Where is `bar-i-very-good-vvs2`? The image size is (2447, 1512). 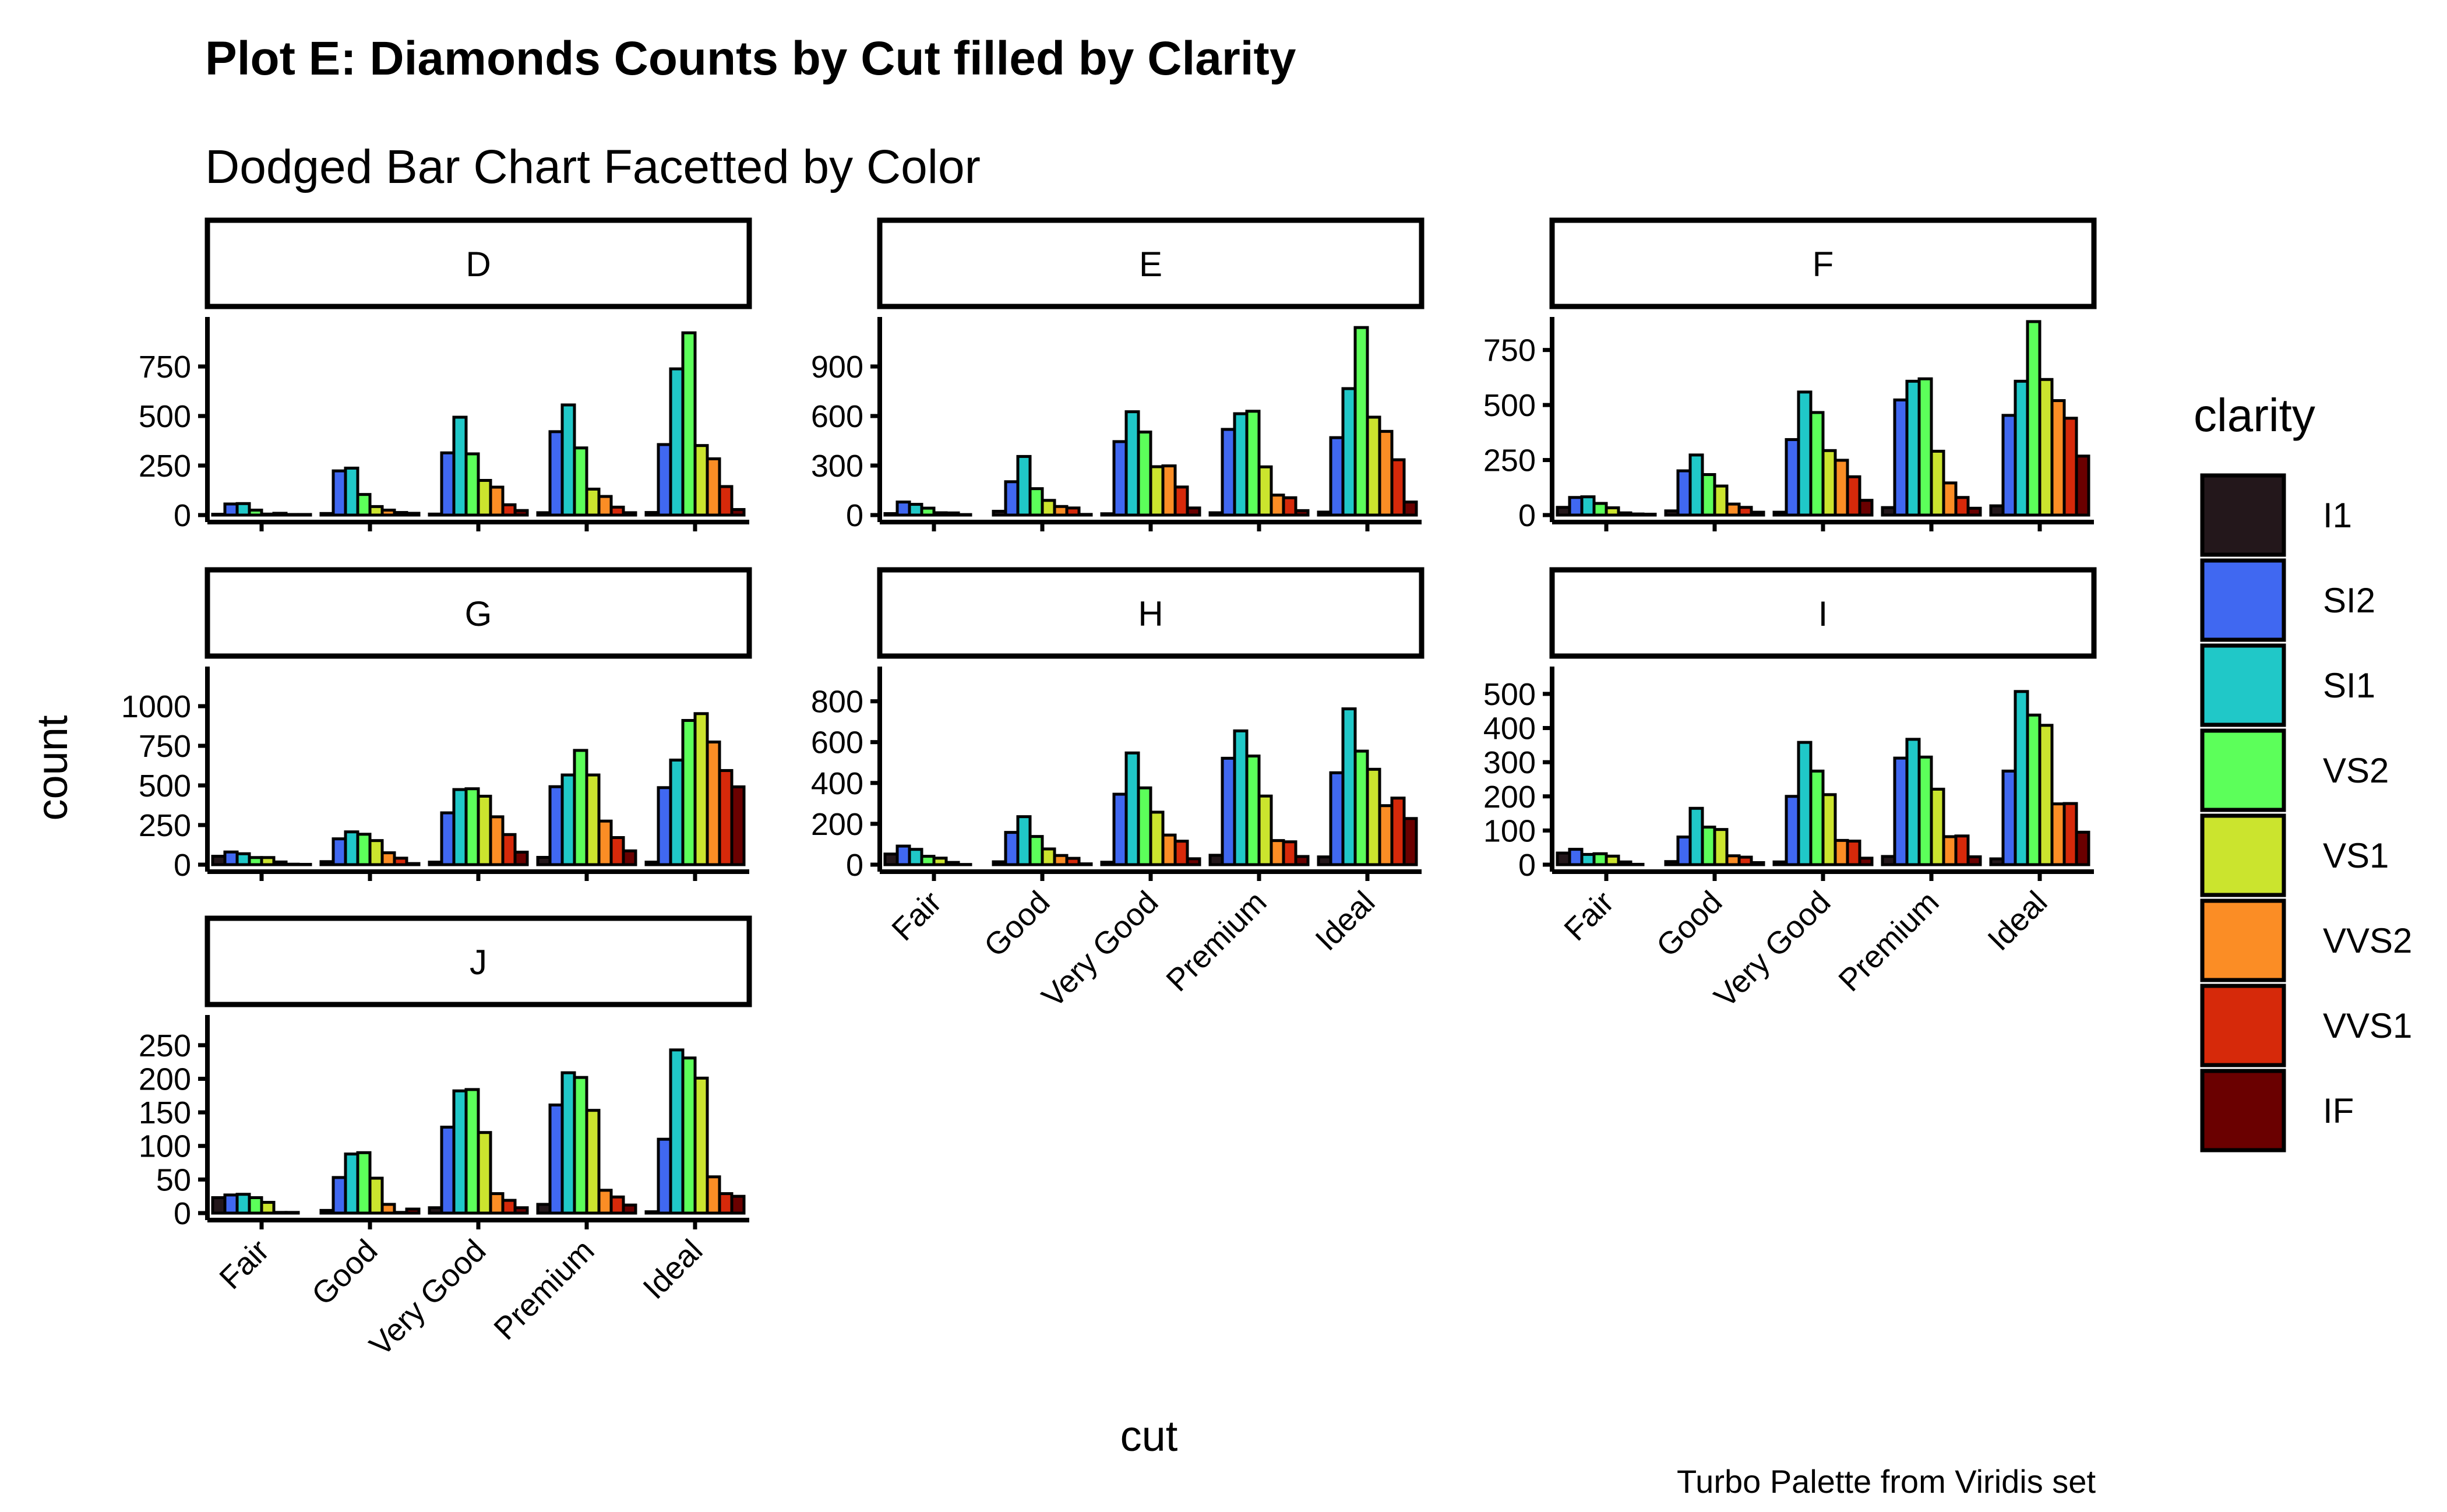
bar-i-very-good-vvs2 is located at coordinates (1842, 852).